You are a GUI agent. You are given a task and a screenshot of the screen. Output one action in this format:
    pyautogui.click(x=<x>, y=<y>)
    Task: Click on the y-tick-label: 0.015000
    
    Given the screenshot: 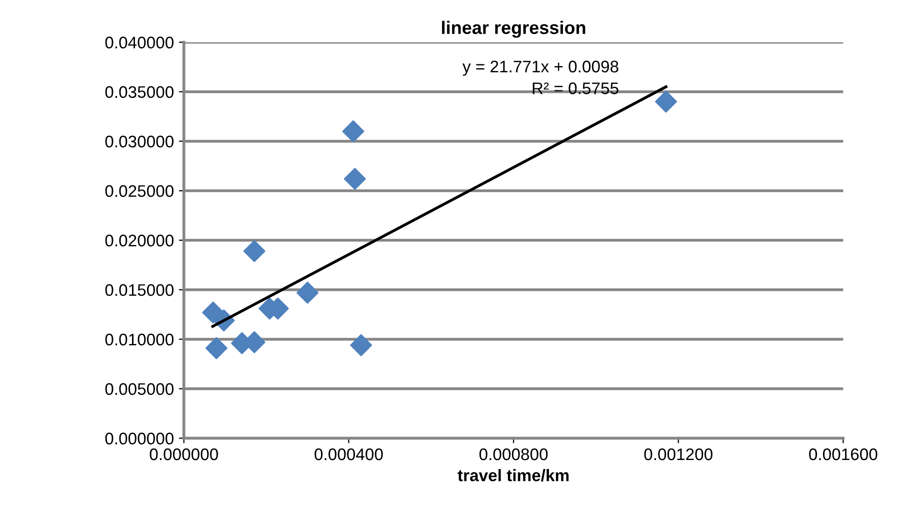 What is the action you would take?
    pyautogui.click(x=139, y=290)
    